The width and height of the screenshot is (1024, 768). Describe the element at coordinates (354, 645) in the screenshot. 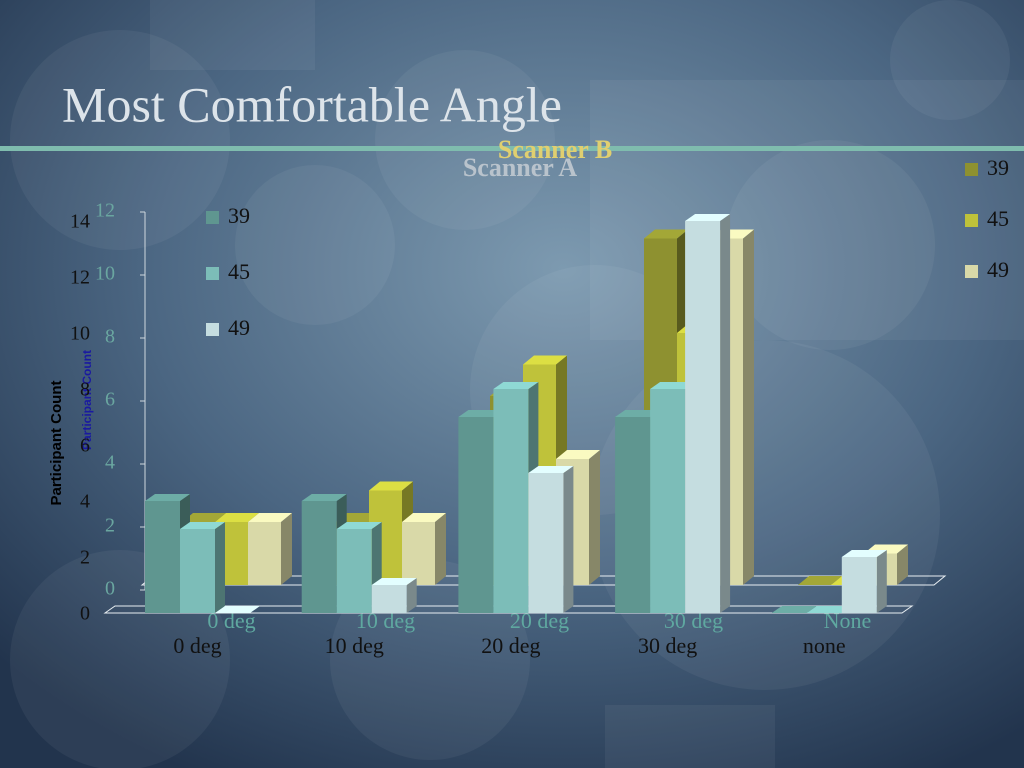

I see `x-tick-label: 10 deg` at that location.